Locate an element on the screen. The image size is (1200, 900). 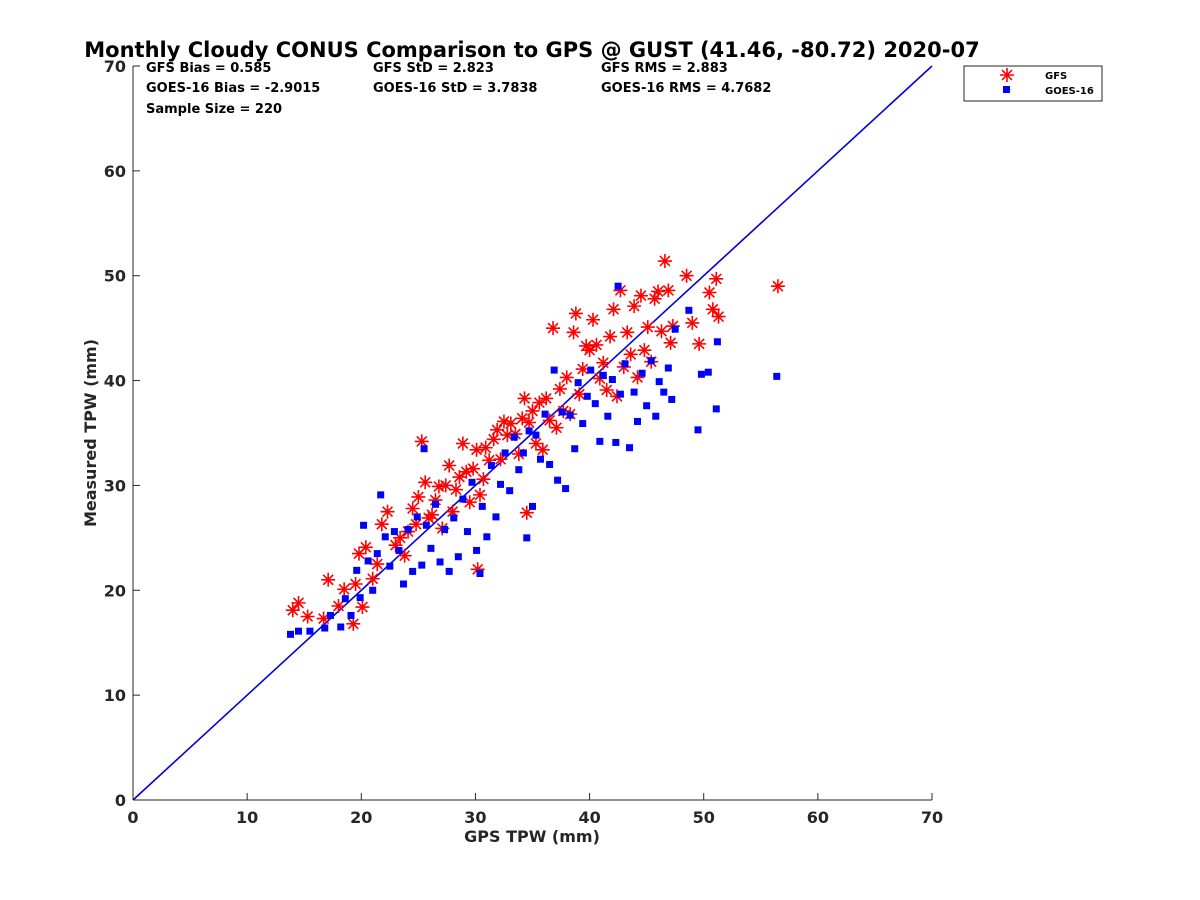
stat-gfs-bias: GFS Bias = 0.585 is located at coordinates (208, 68).